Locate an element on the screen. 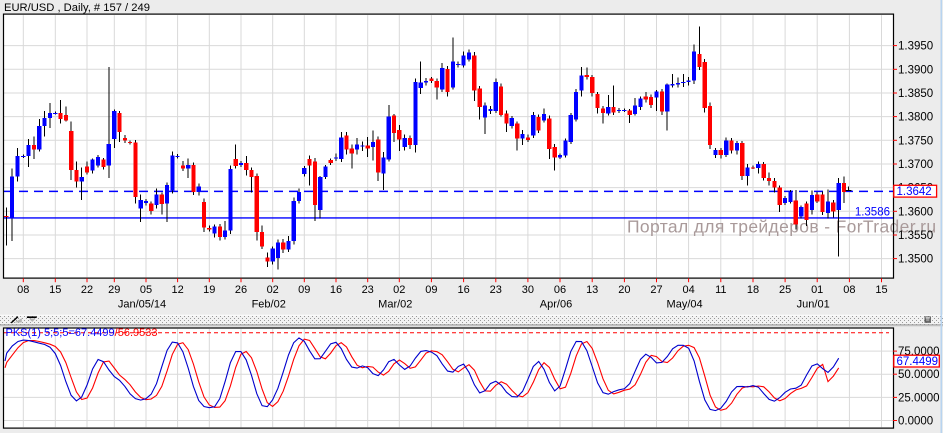  svg-text: Jun/01 is located at coordinates (813, 305).